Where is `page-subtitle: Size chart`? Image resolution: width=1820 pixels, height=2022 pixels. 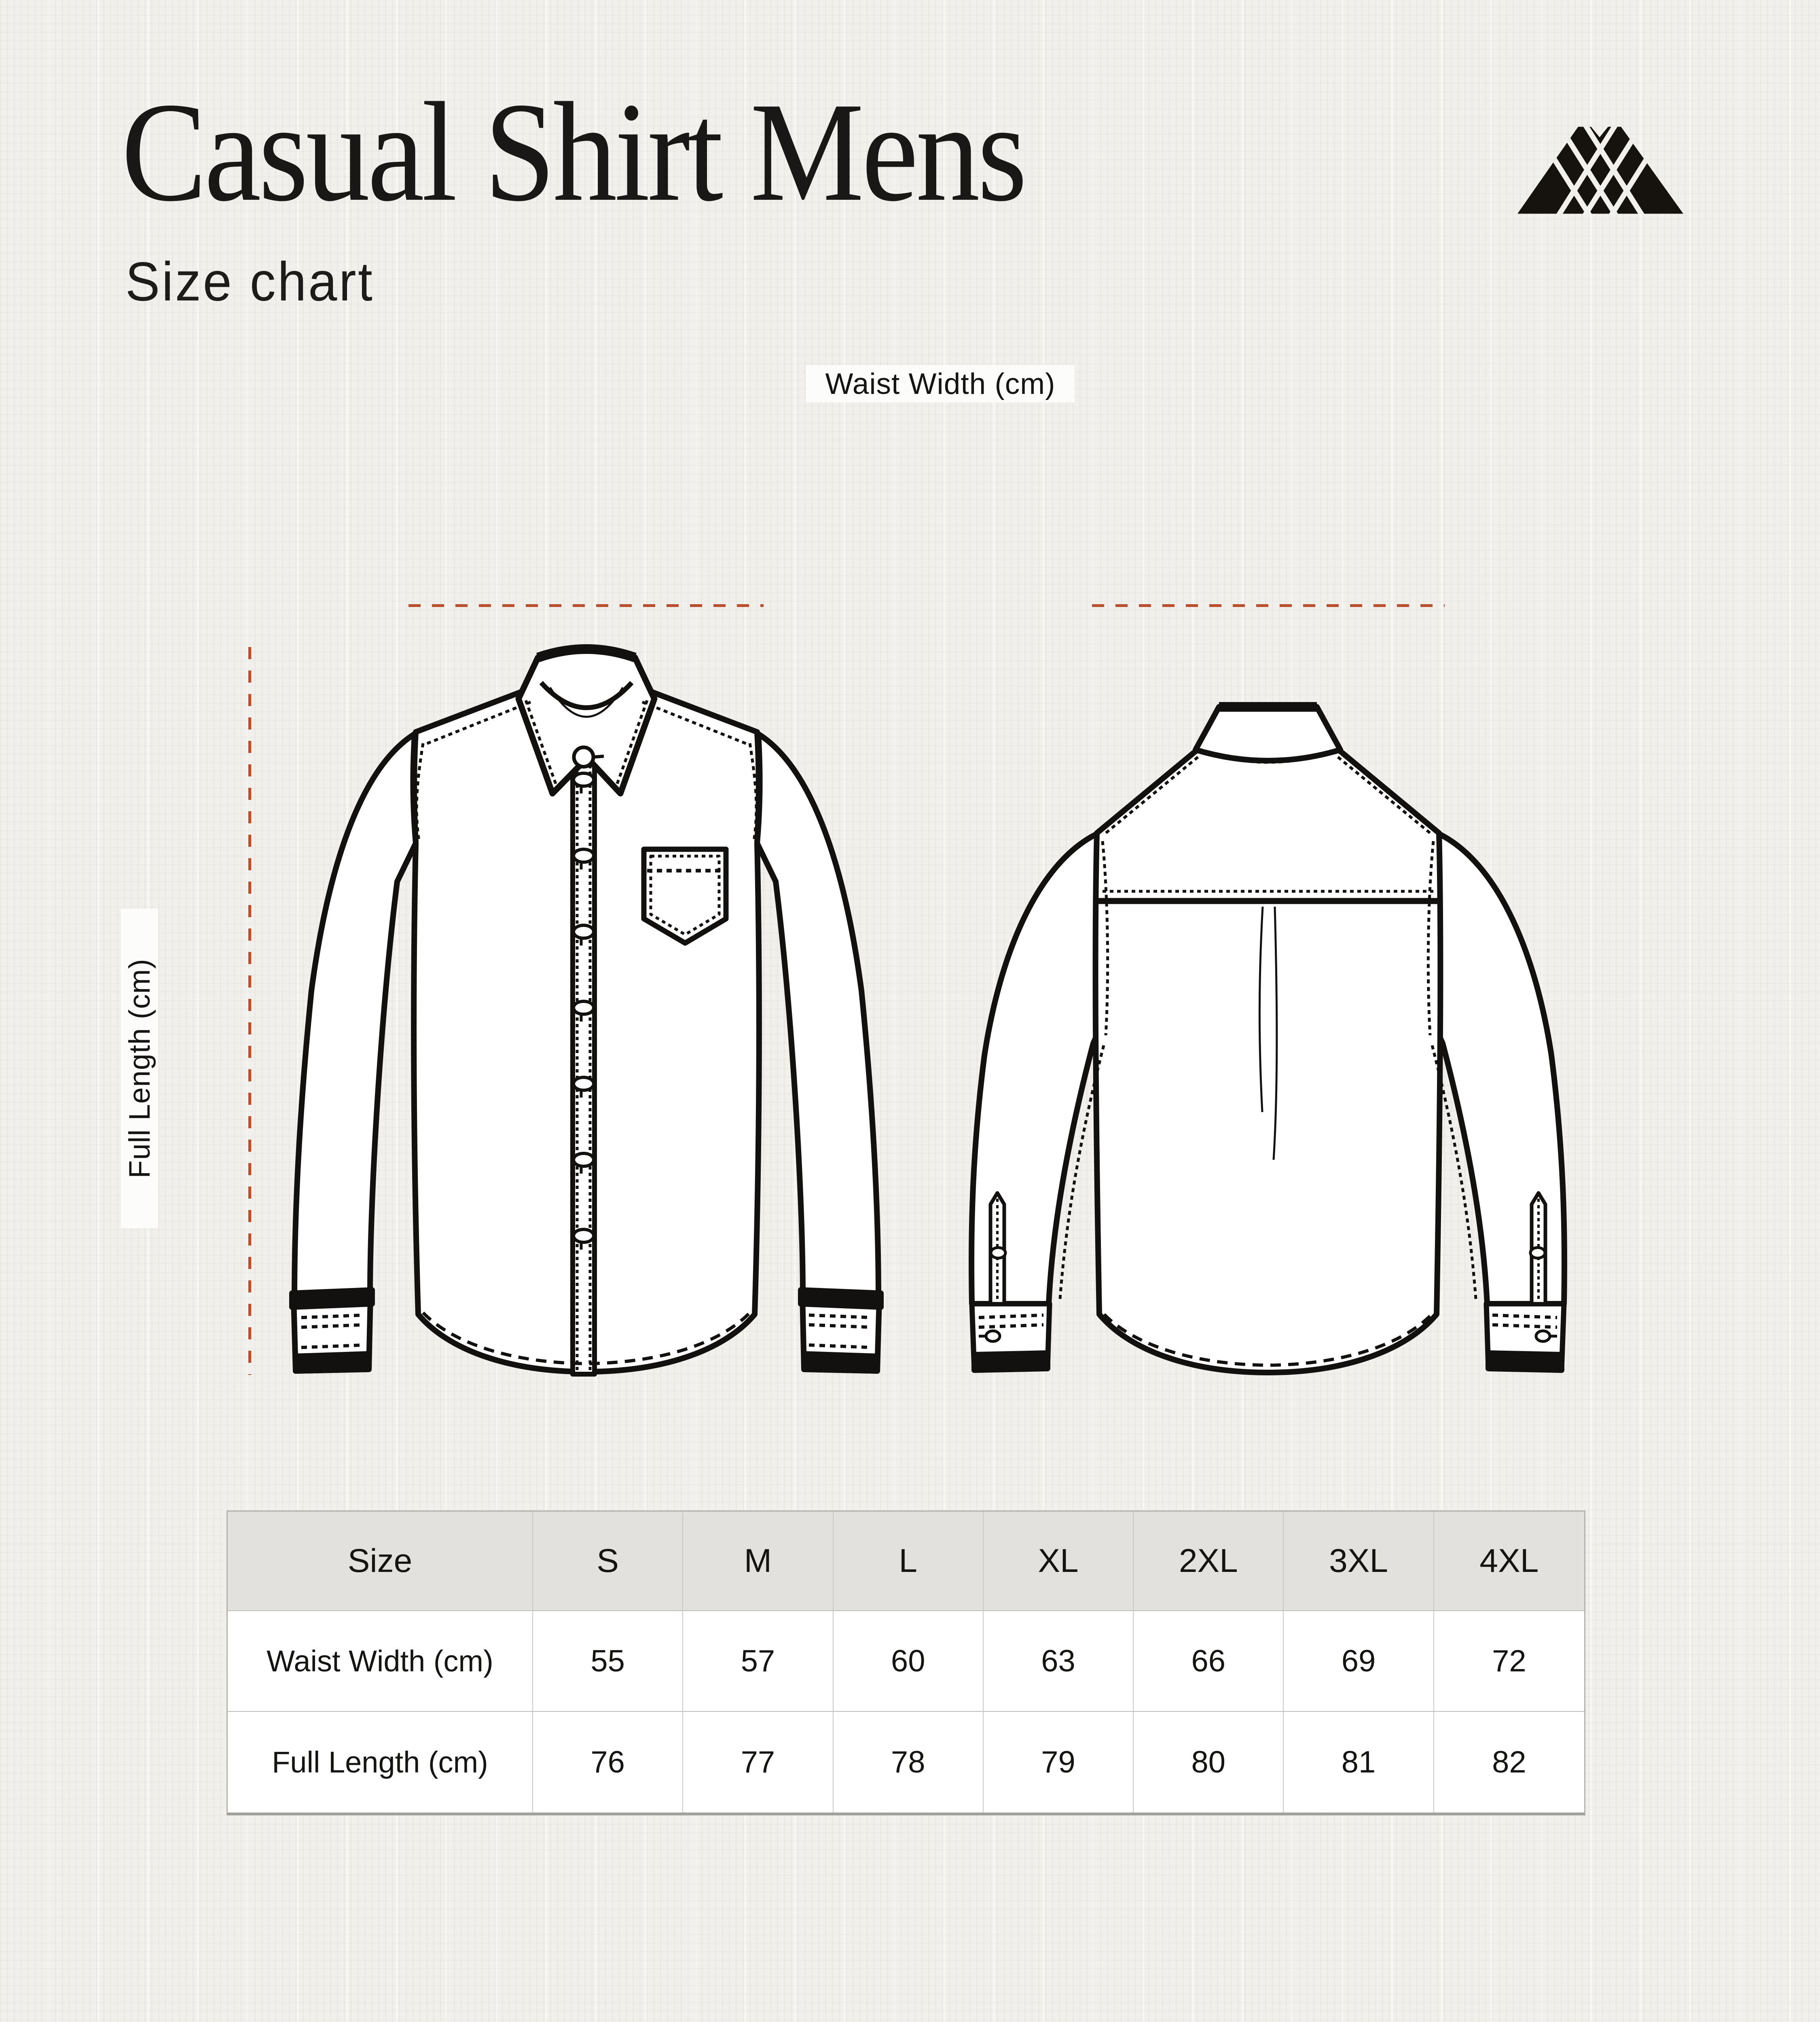
page-subtitle: Size chart is located at coordinates (250, 281).